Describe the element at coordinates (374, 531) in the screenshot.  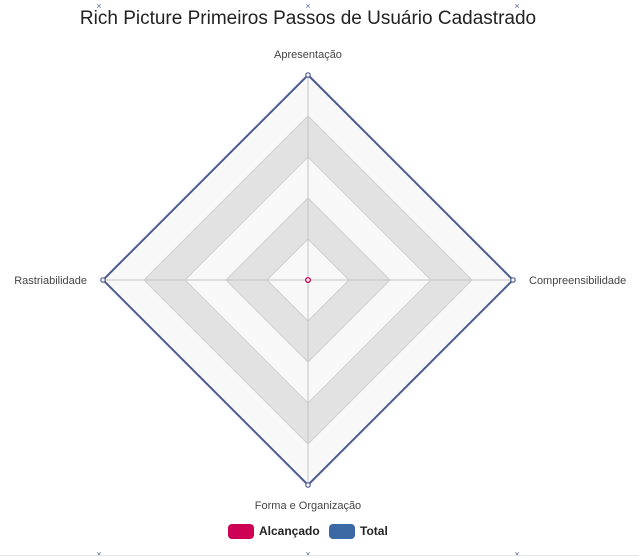
I see `legend-label-total: Total` at that location.